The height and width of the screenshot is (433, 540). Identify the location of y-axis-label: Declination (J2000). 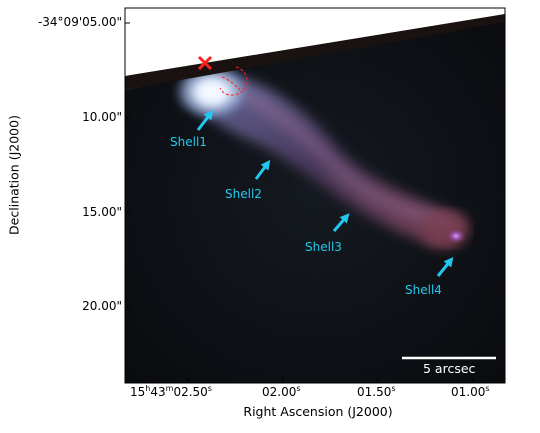
(14, 175).